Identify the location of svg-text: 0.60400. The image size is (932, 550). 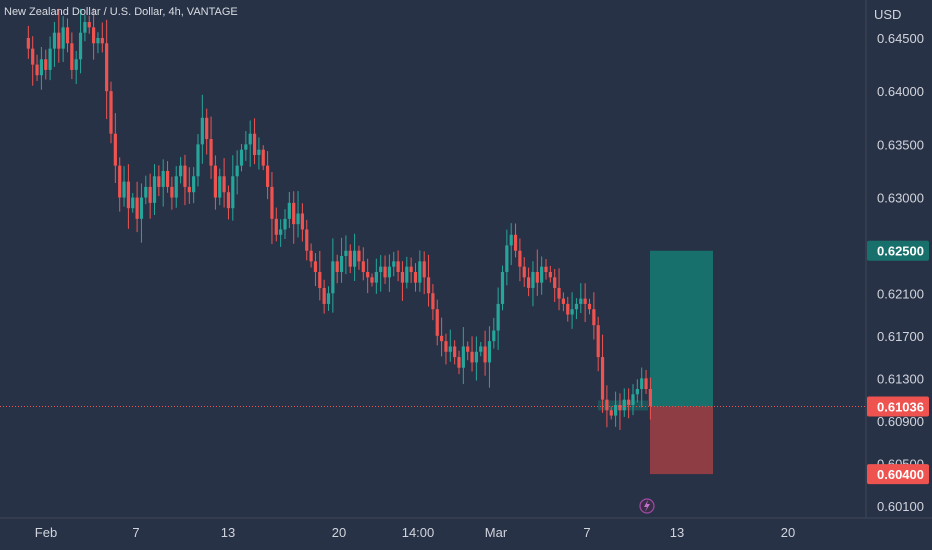
(900, 474).